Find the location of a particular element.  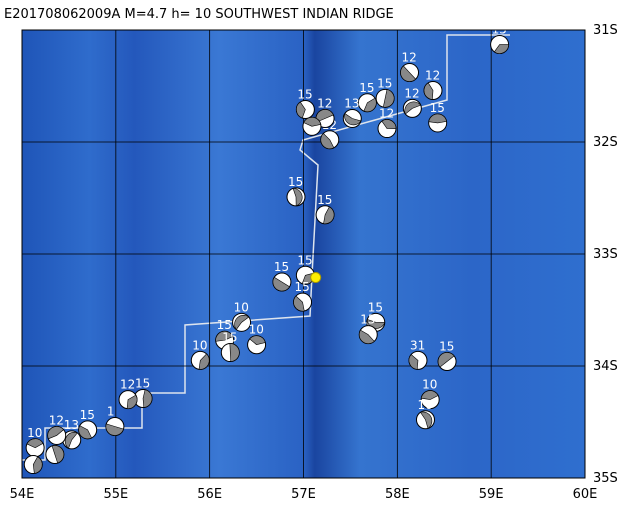

epicenter is located at coordinates (316, 278).